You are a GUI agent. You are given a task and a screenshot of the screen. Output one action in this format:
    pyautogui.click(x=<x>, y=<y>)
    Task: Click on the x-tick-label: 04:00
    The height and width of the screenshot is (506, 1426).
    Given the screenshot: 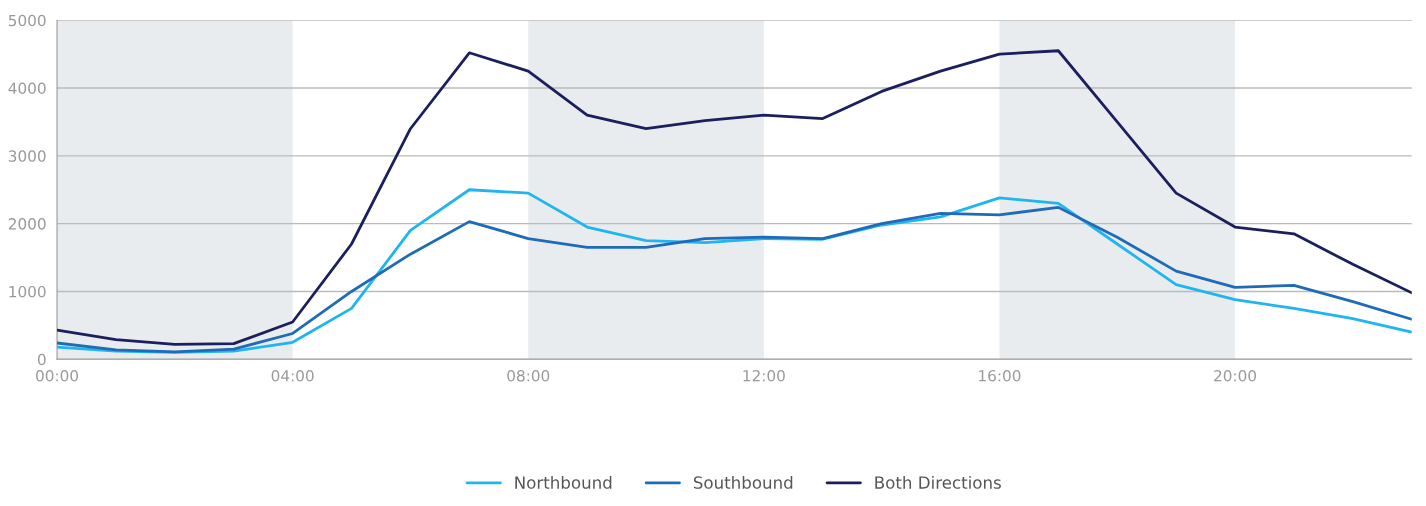 What is the action you would take?
    pyautogui.click(x=292, y=375)
    